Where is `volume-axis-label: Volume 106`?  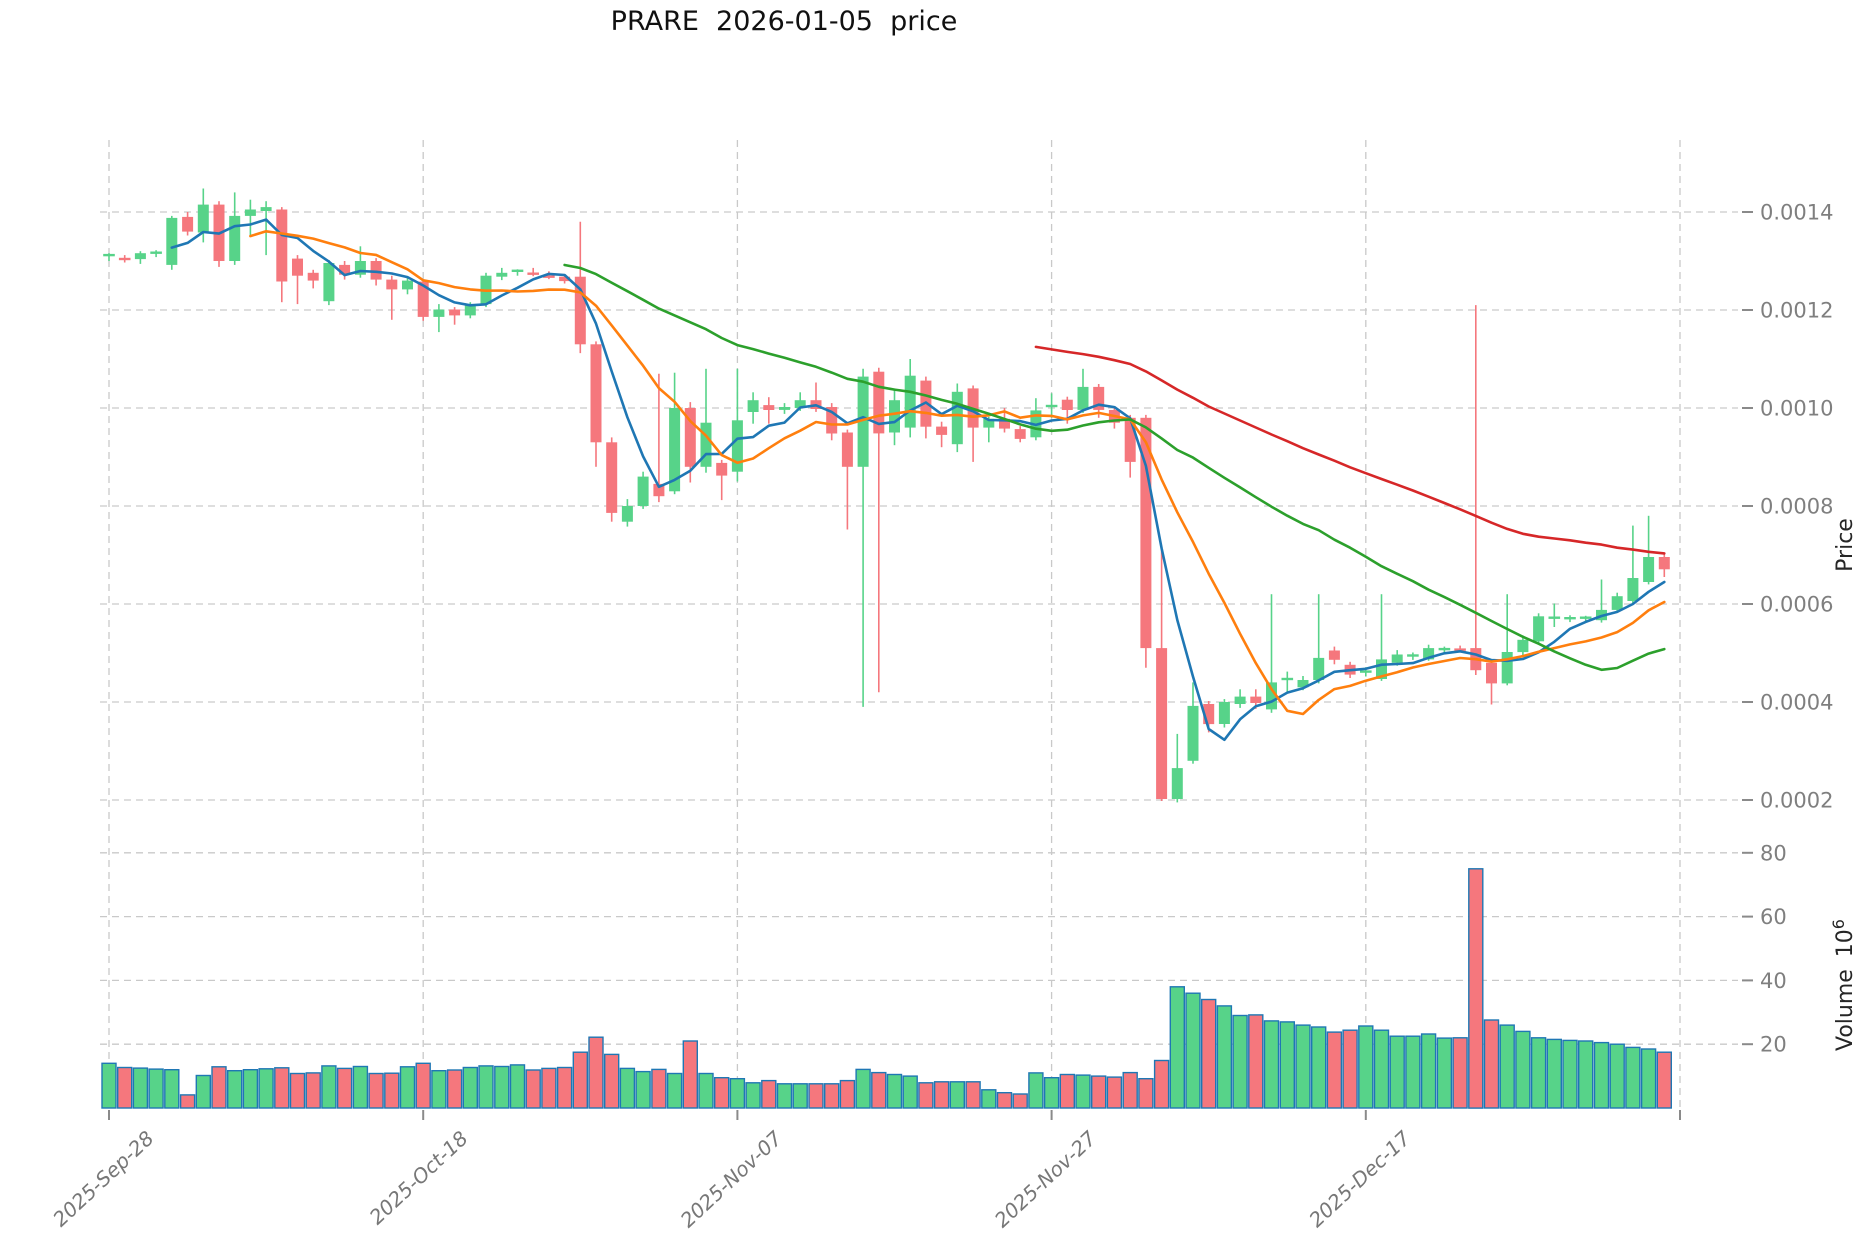
volume-axis-label: Volume 106 is located at coordinates (1843, 985).